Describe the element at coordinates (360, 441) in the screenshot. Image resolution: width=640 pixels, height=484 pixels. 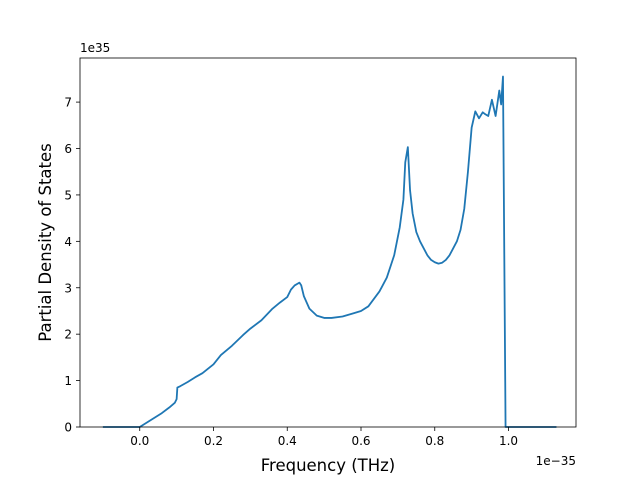
I see `x-tick-label: 0.6` at that location.